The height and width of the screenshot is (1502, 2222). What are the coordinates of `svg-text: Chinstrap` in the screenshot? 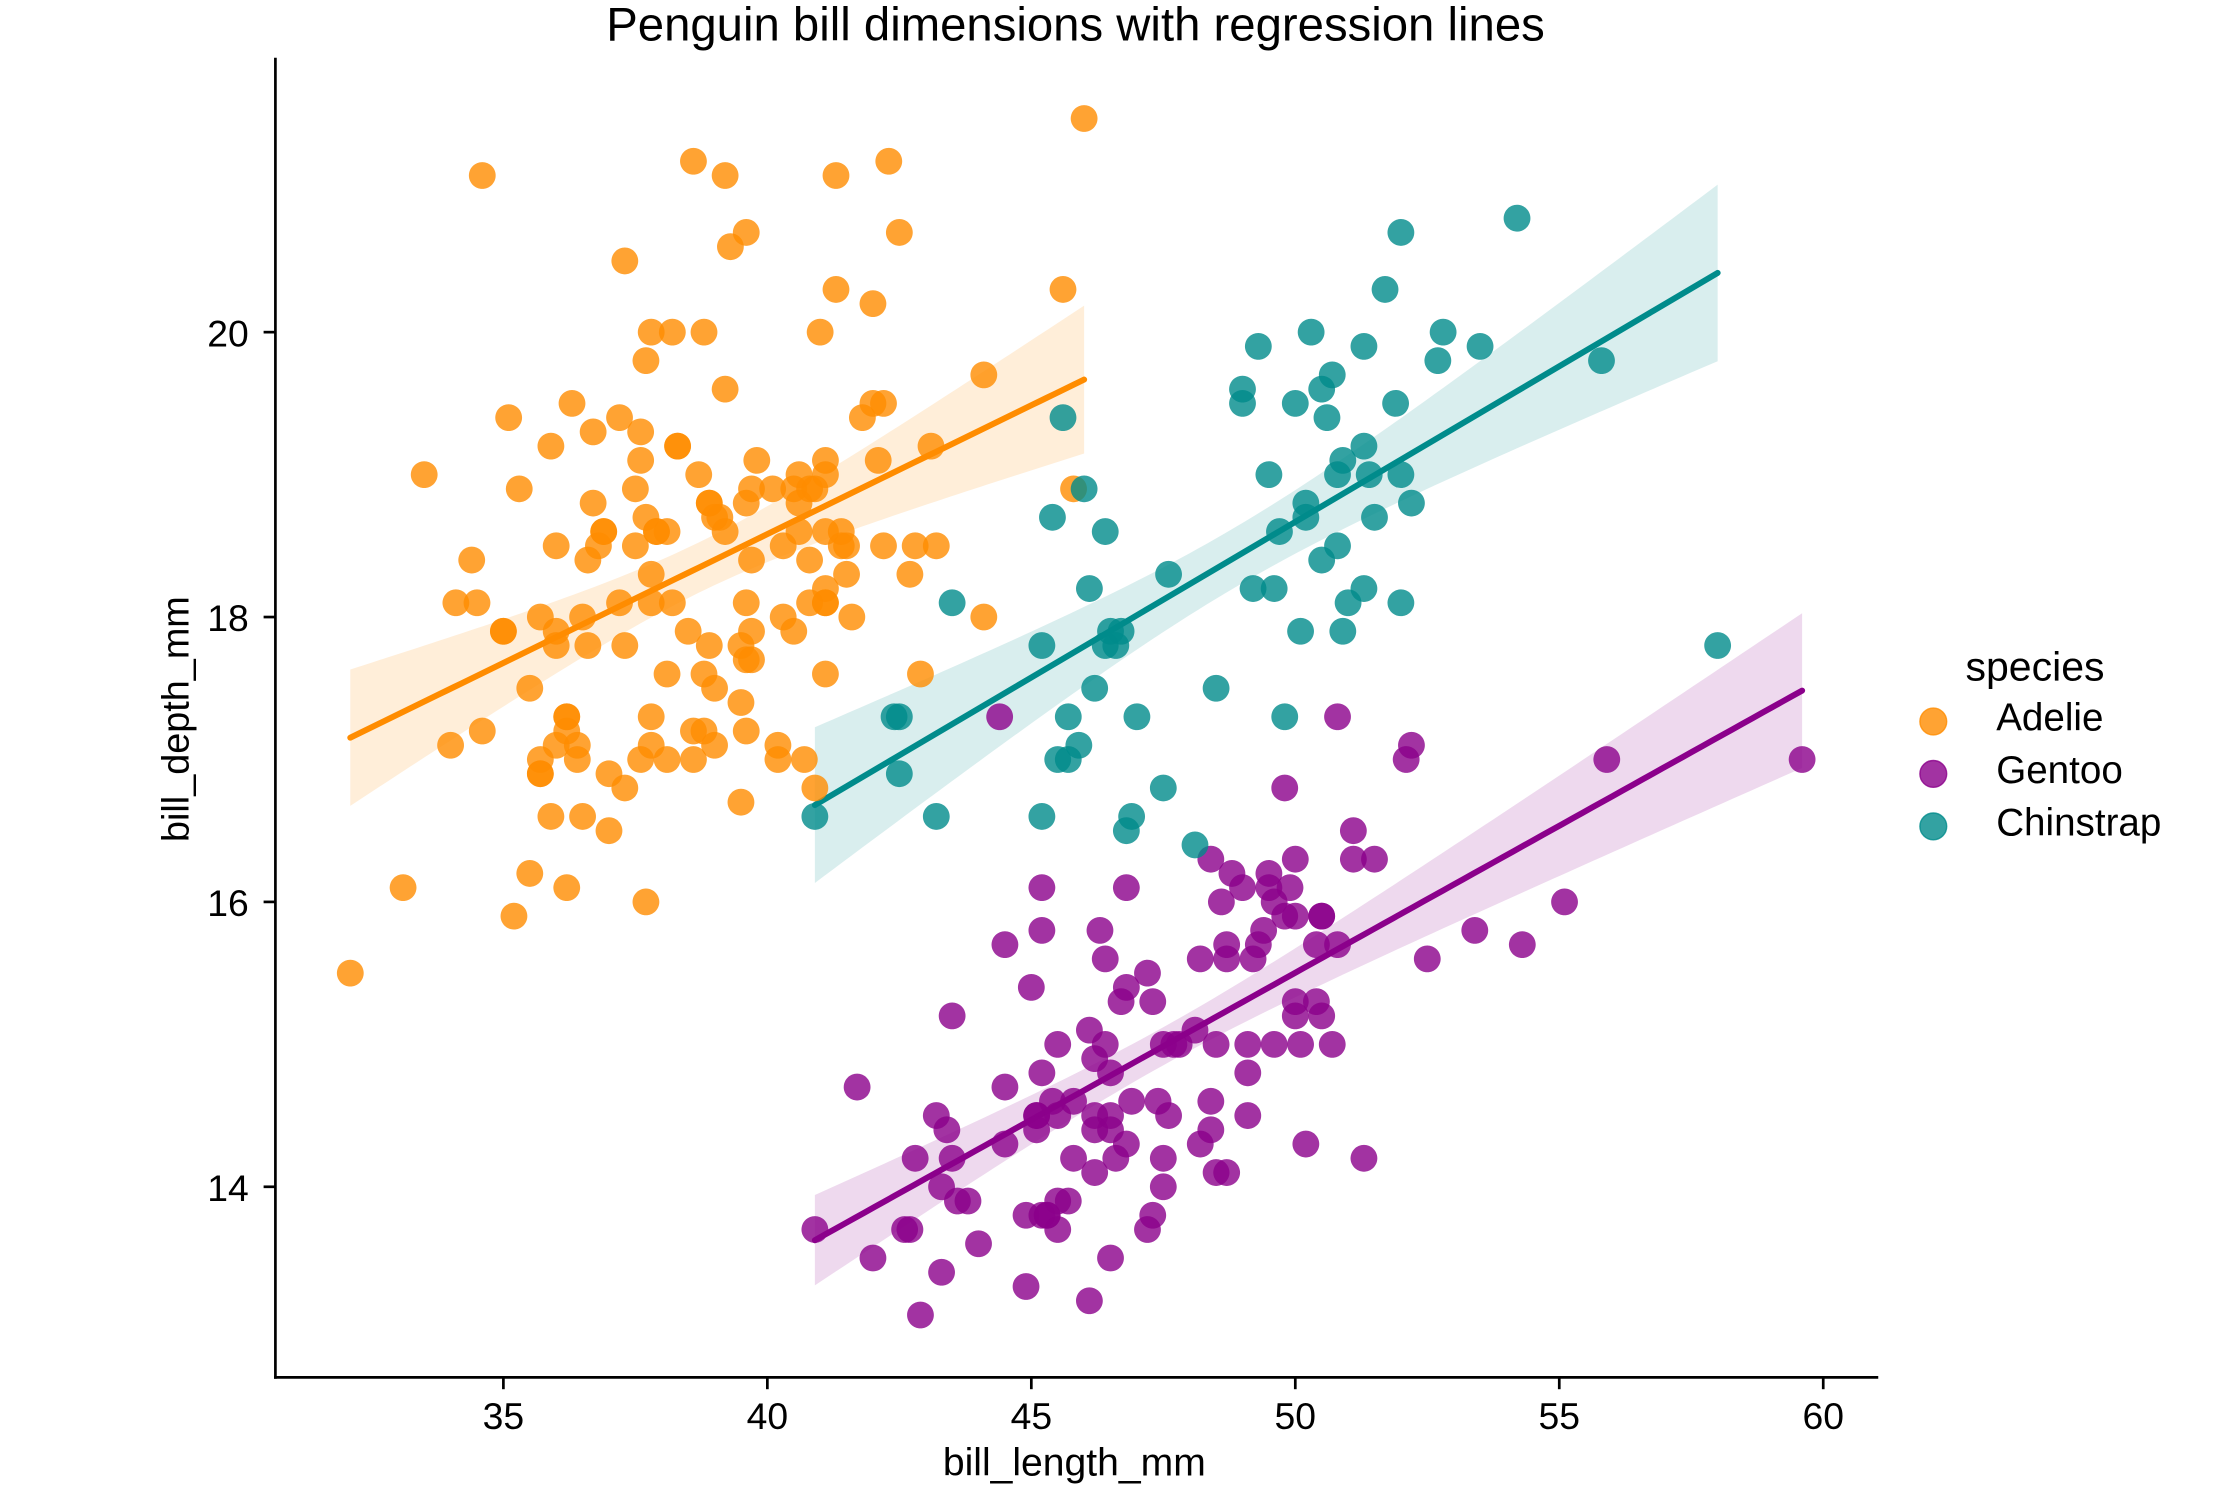 It's located at (2078, 823).